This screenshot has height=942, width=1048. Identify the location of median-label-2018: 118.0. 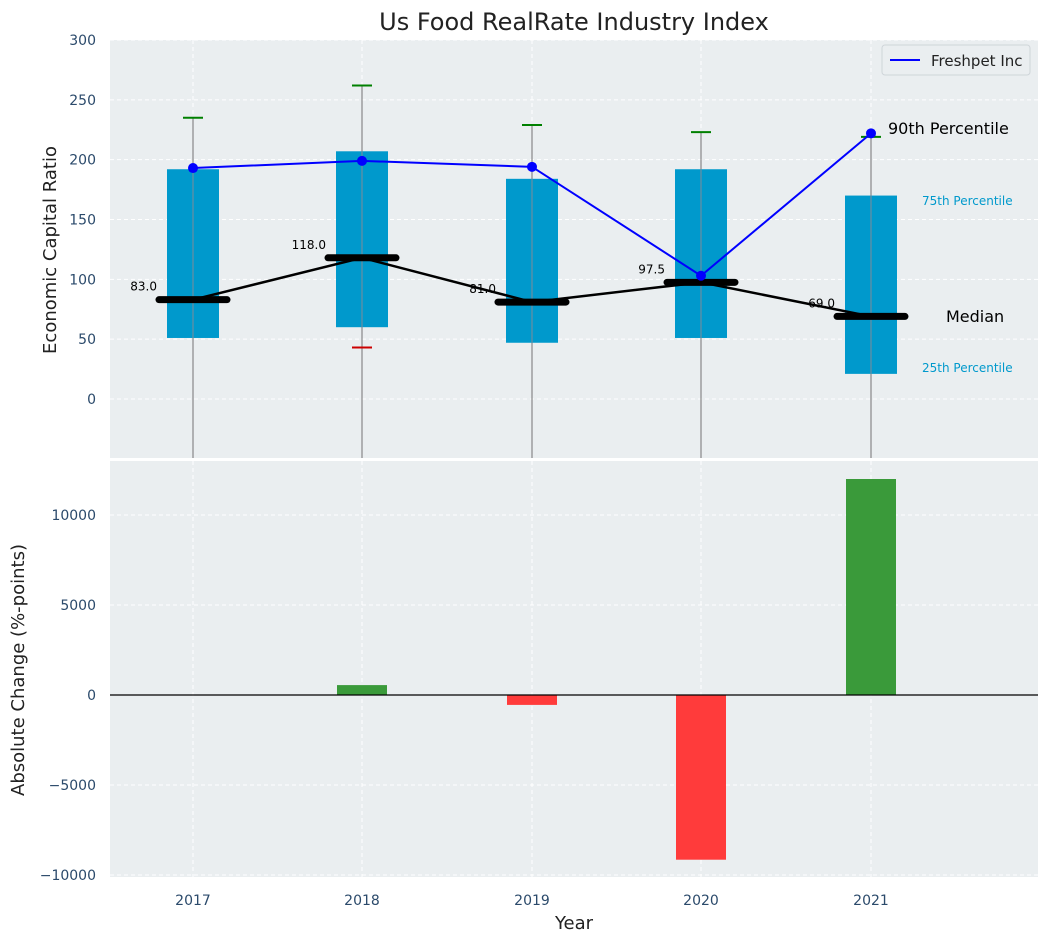
(309, 245).